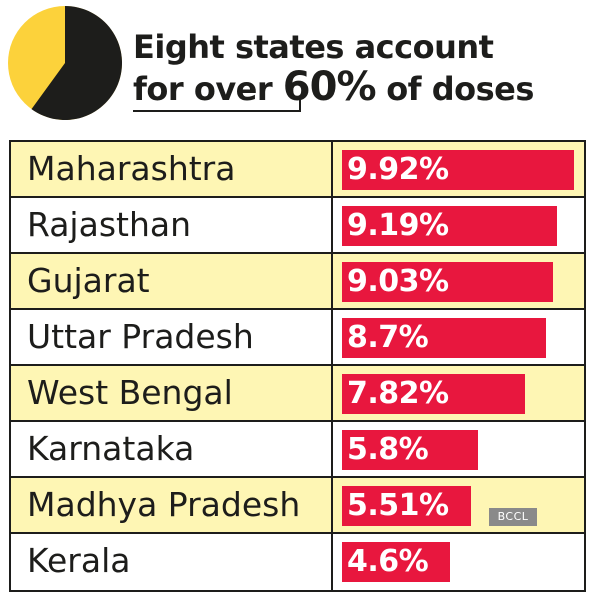 This screenshot has width=600, height=598. I want to click on credit-badge: BCCL, so click(513, 517).